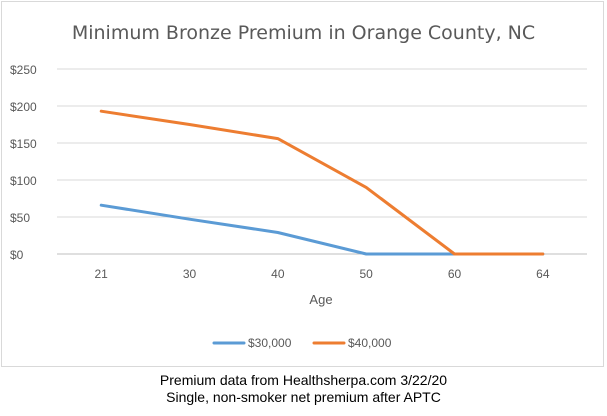  What do you see at coordinates (366, 274) in the screenshot?
I see `x-tick-label: 50` at bounding box center [366, 274].